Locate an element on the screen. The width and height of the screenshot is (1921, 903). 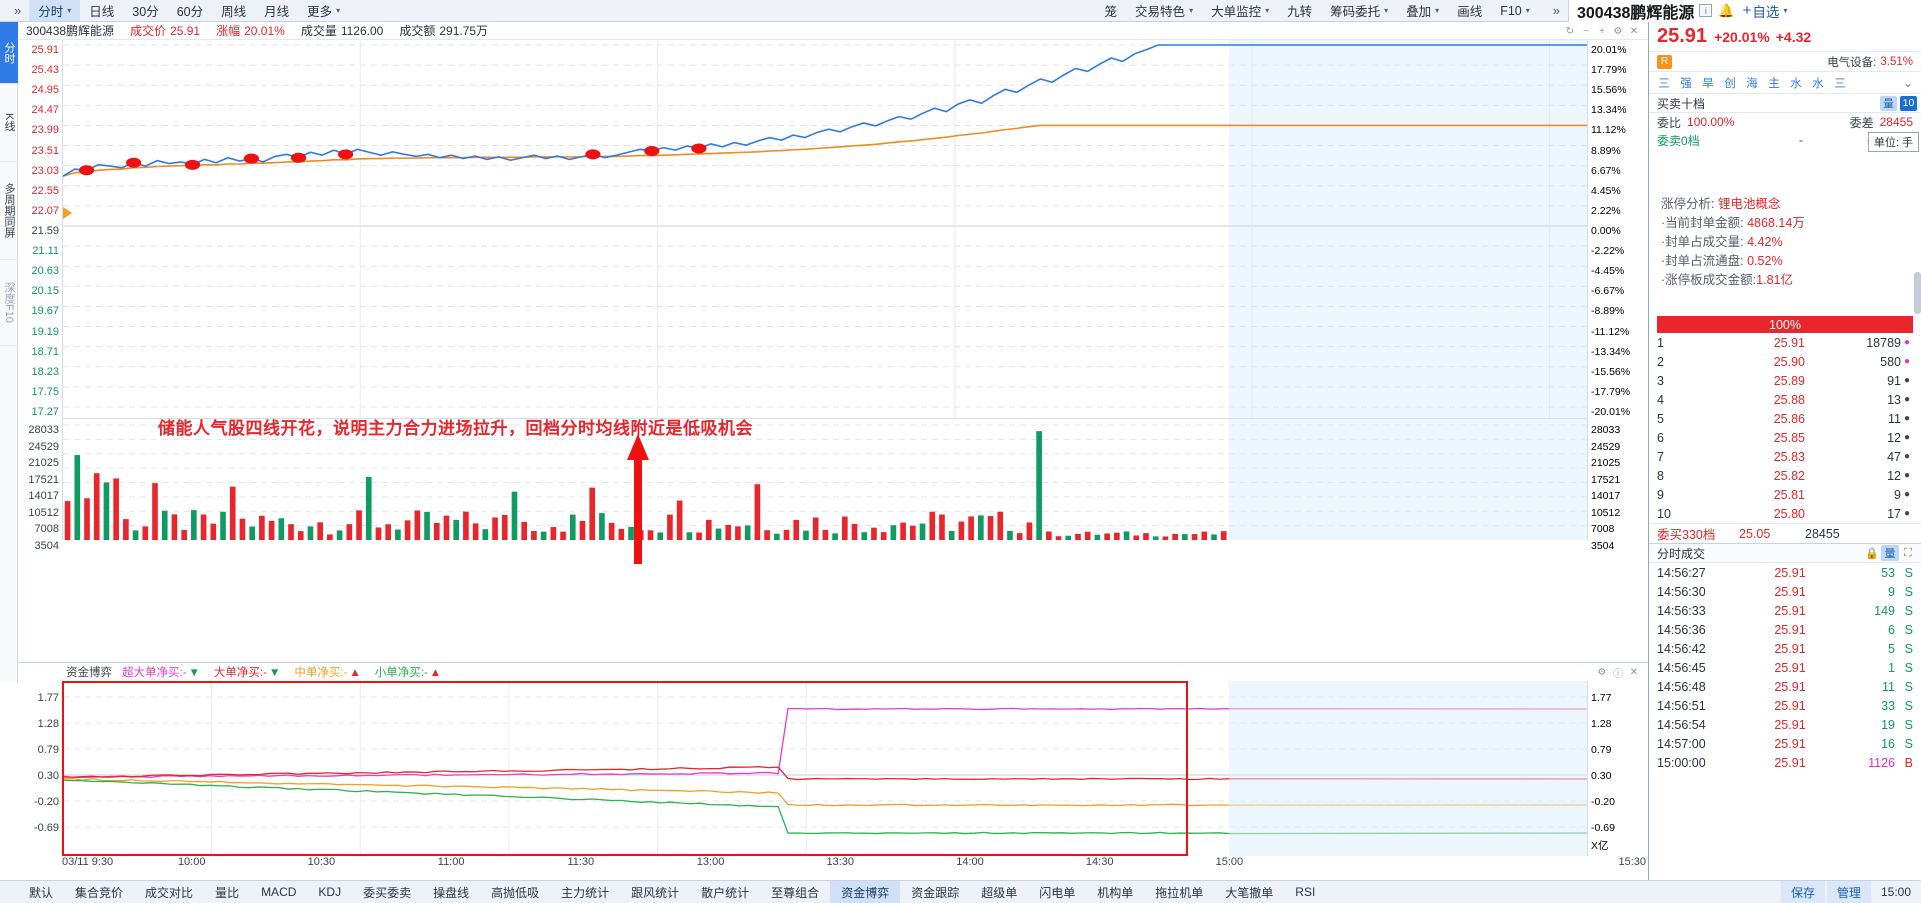
toolbar-menu-1: 交易特色 ▾ is located at coordinates (1164, 10).